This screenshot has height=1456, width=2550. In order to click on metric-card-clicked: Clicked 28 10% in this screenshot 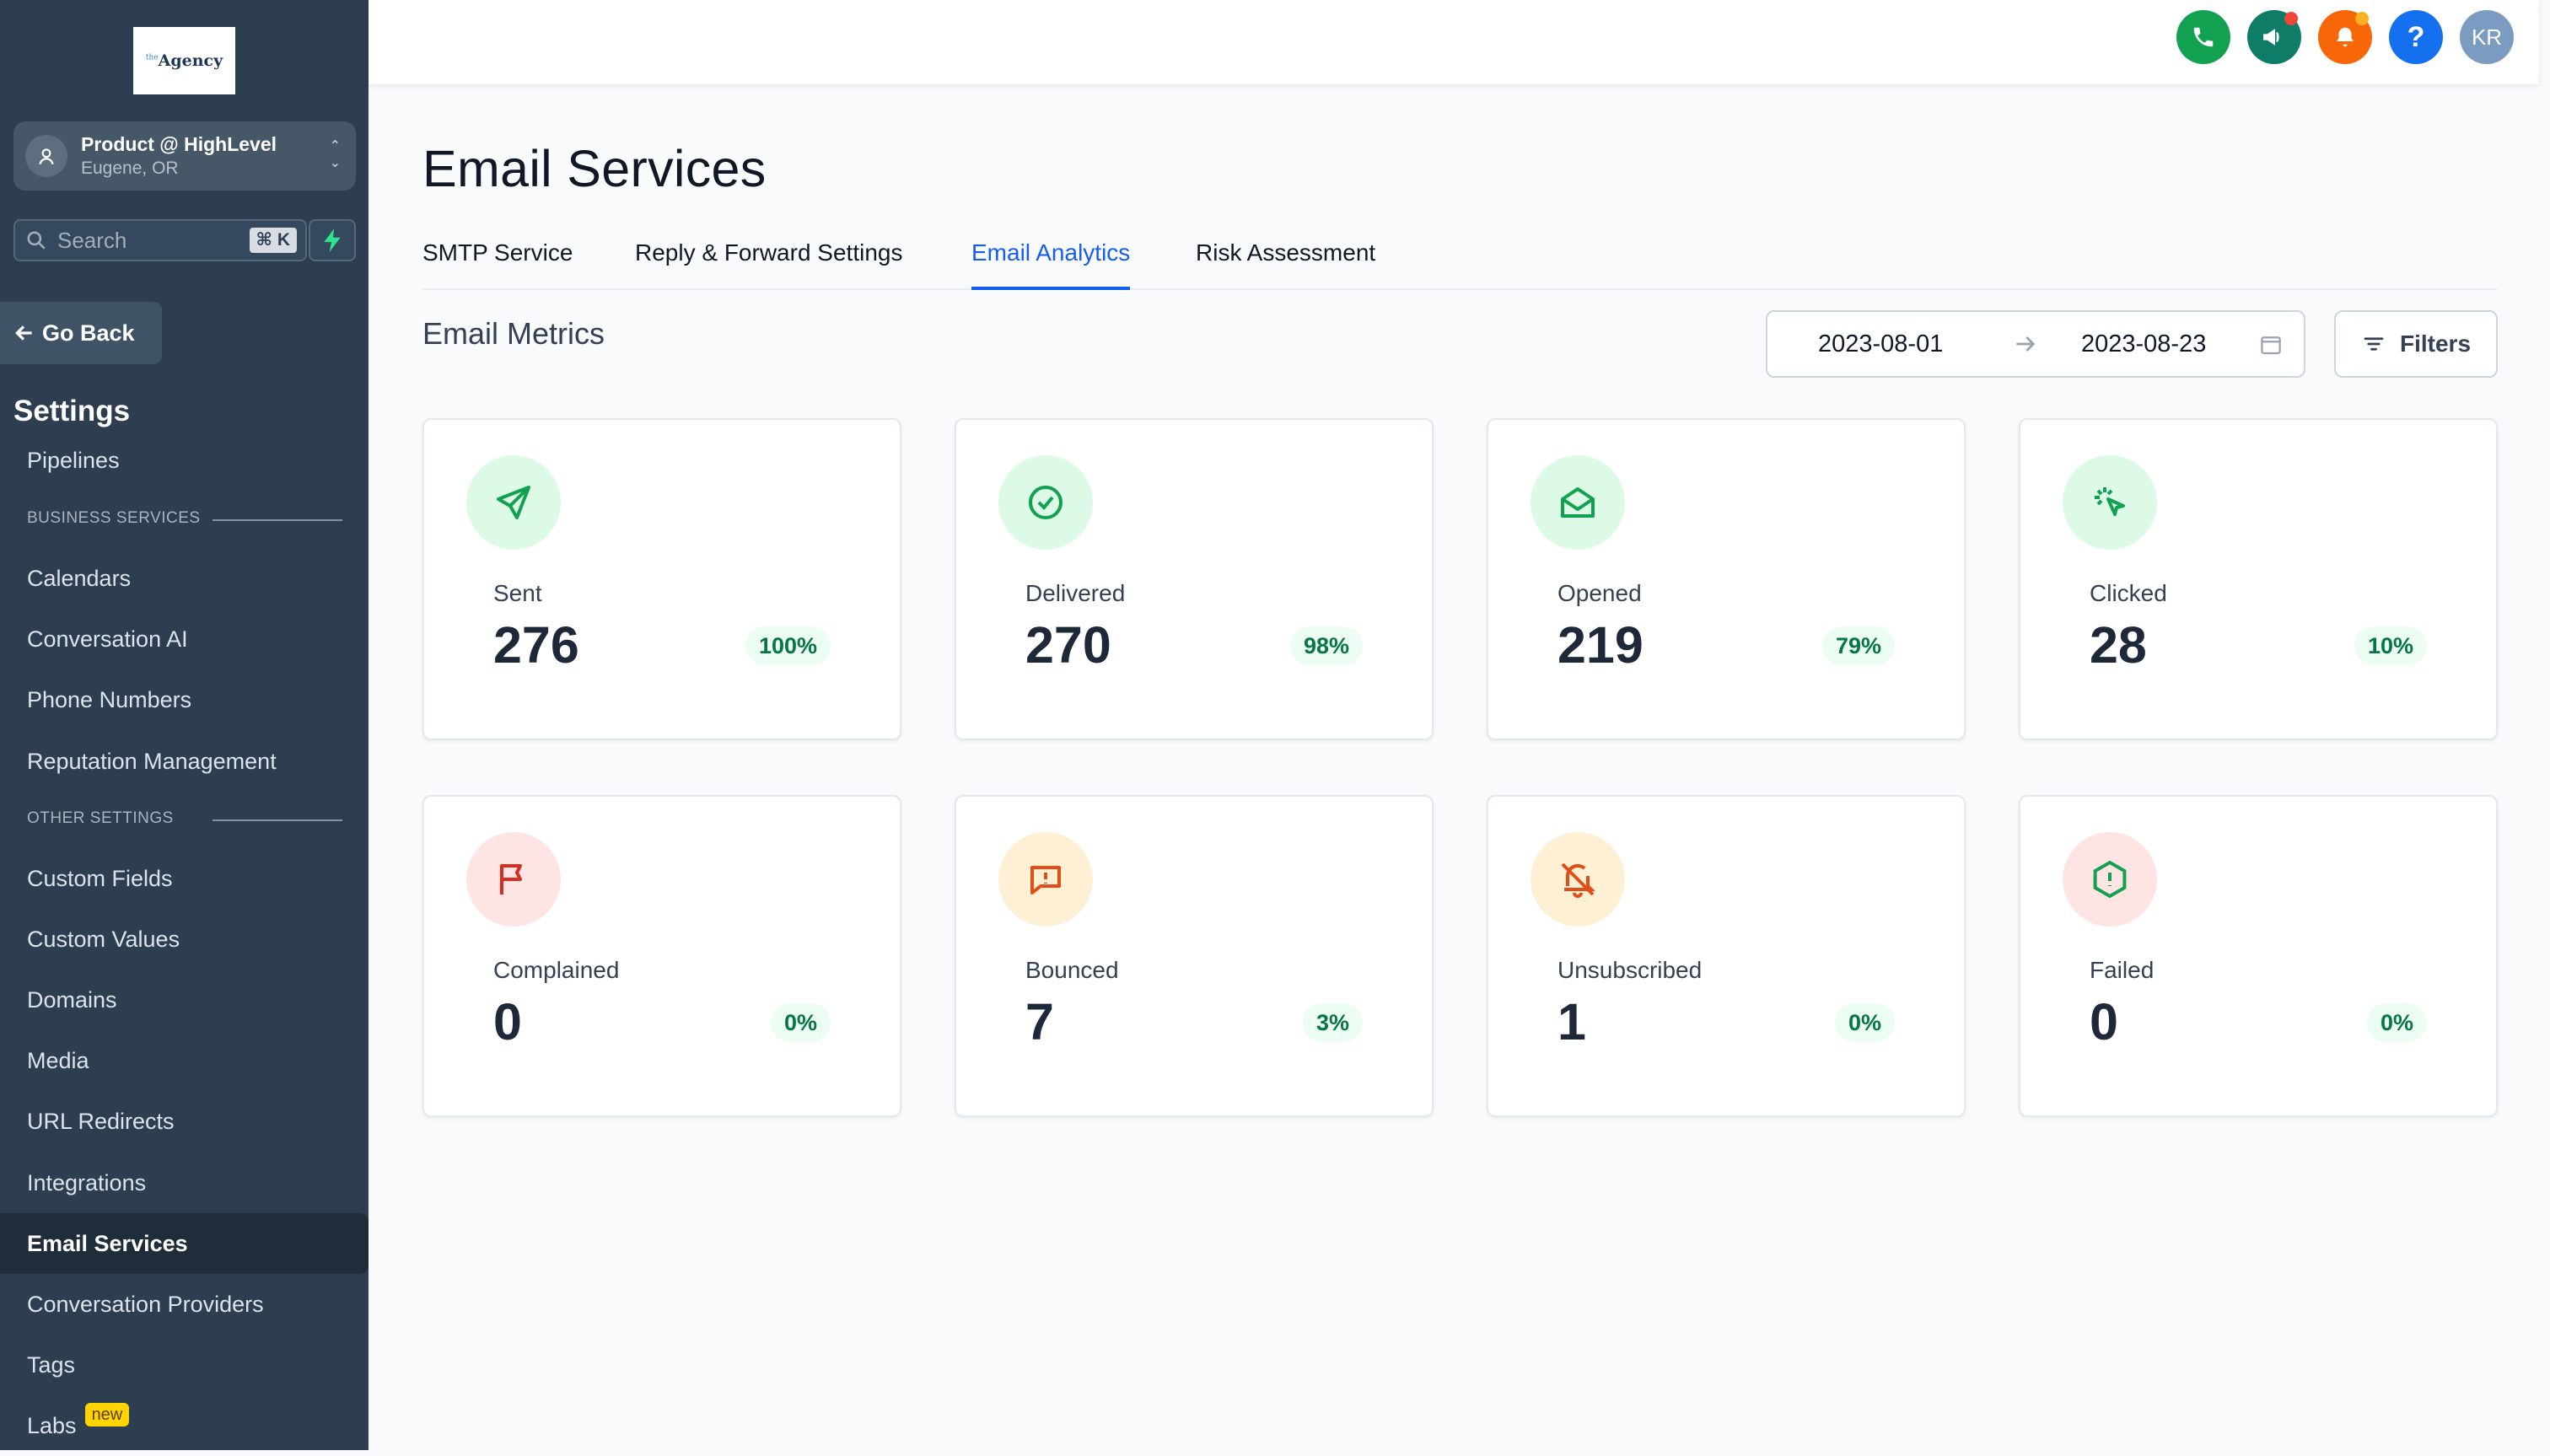, I will do `click(2258, 579)`.